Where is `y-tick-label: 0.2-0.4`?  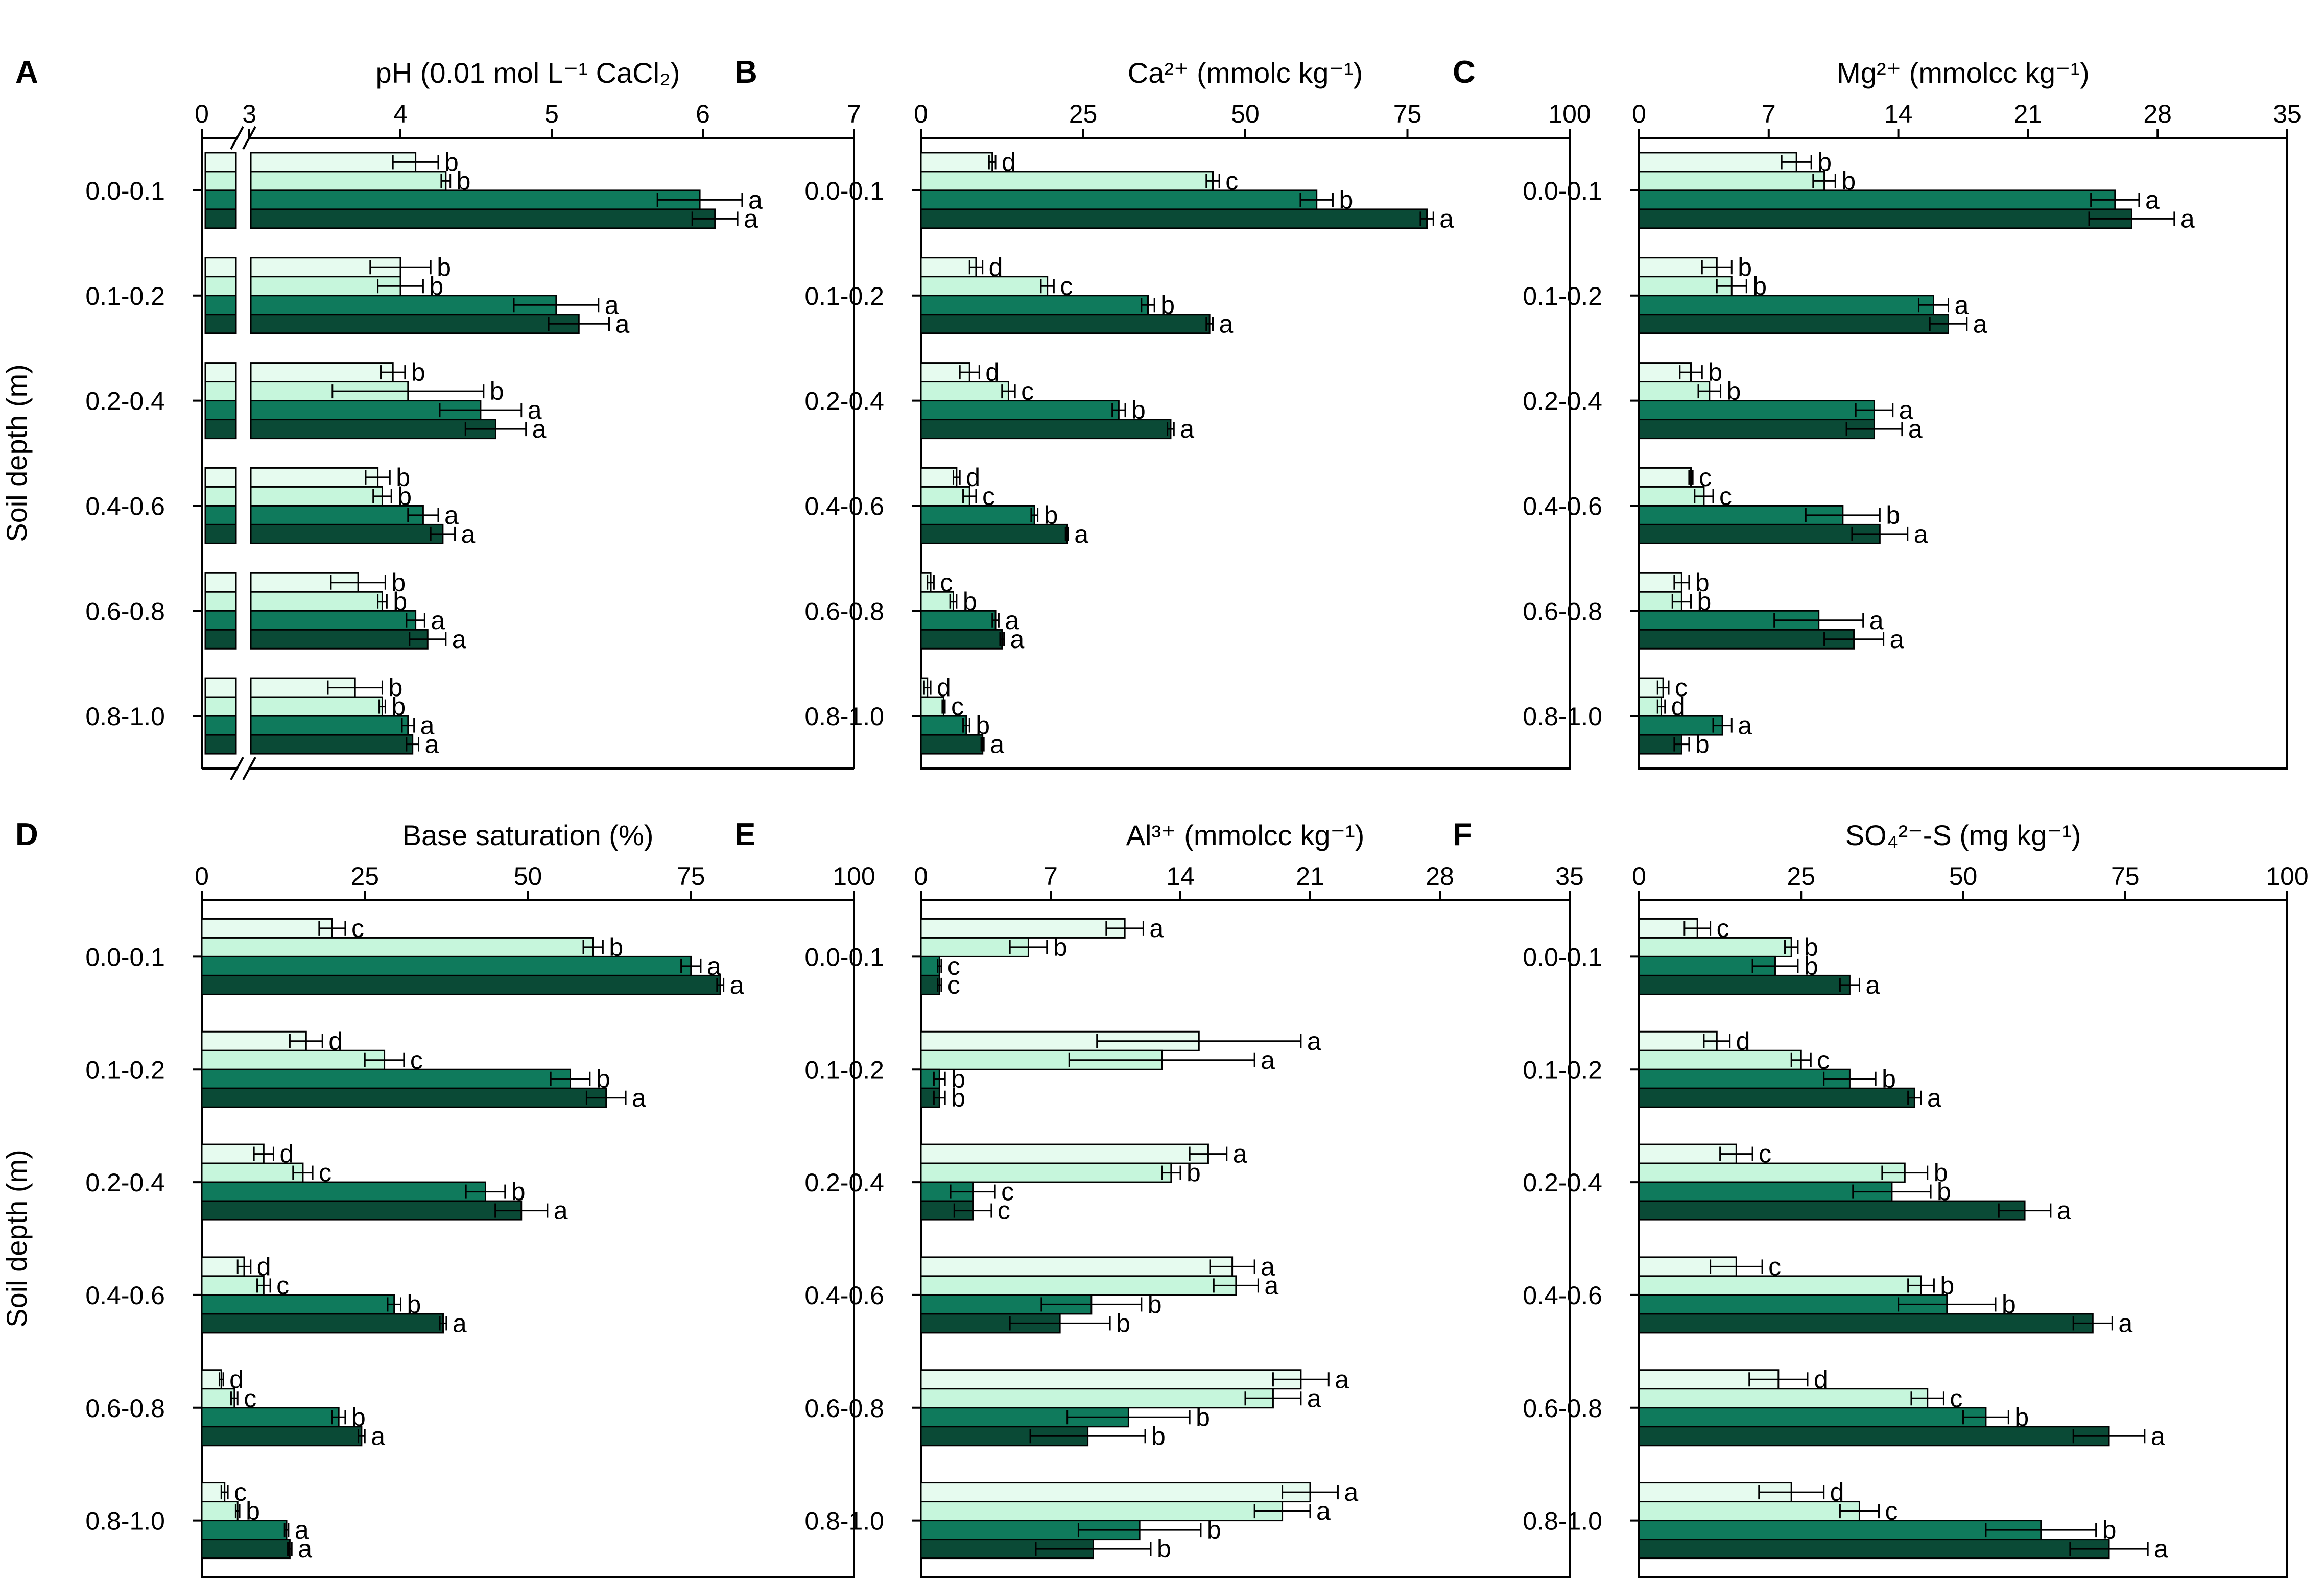 y-tick-label: 0.2-0.4 is located at coordinates (844, 1182).